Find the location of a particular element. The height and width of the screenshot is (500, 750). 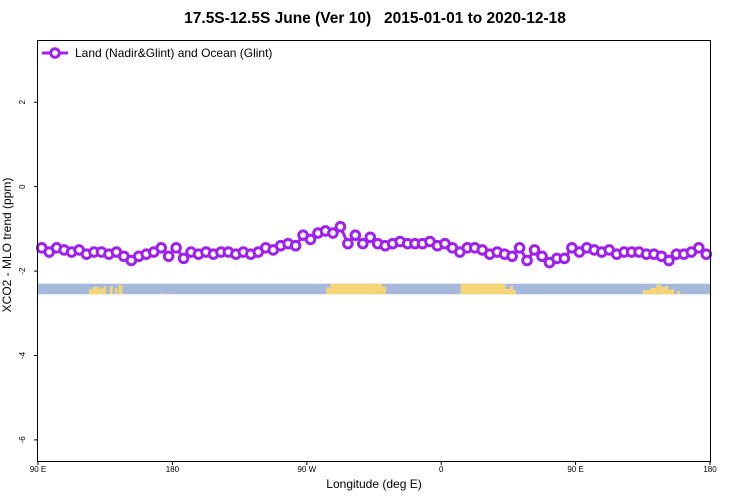

y-tick-label: -2 is located at coordinates (22, 271).